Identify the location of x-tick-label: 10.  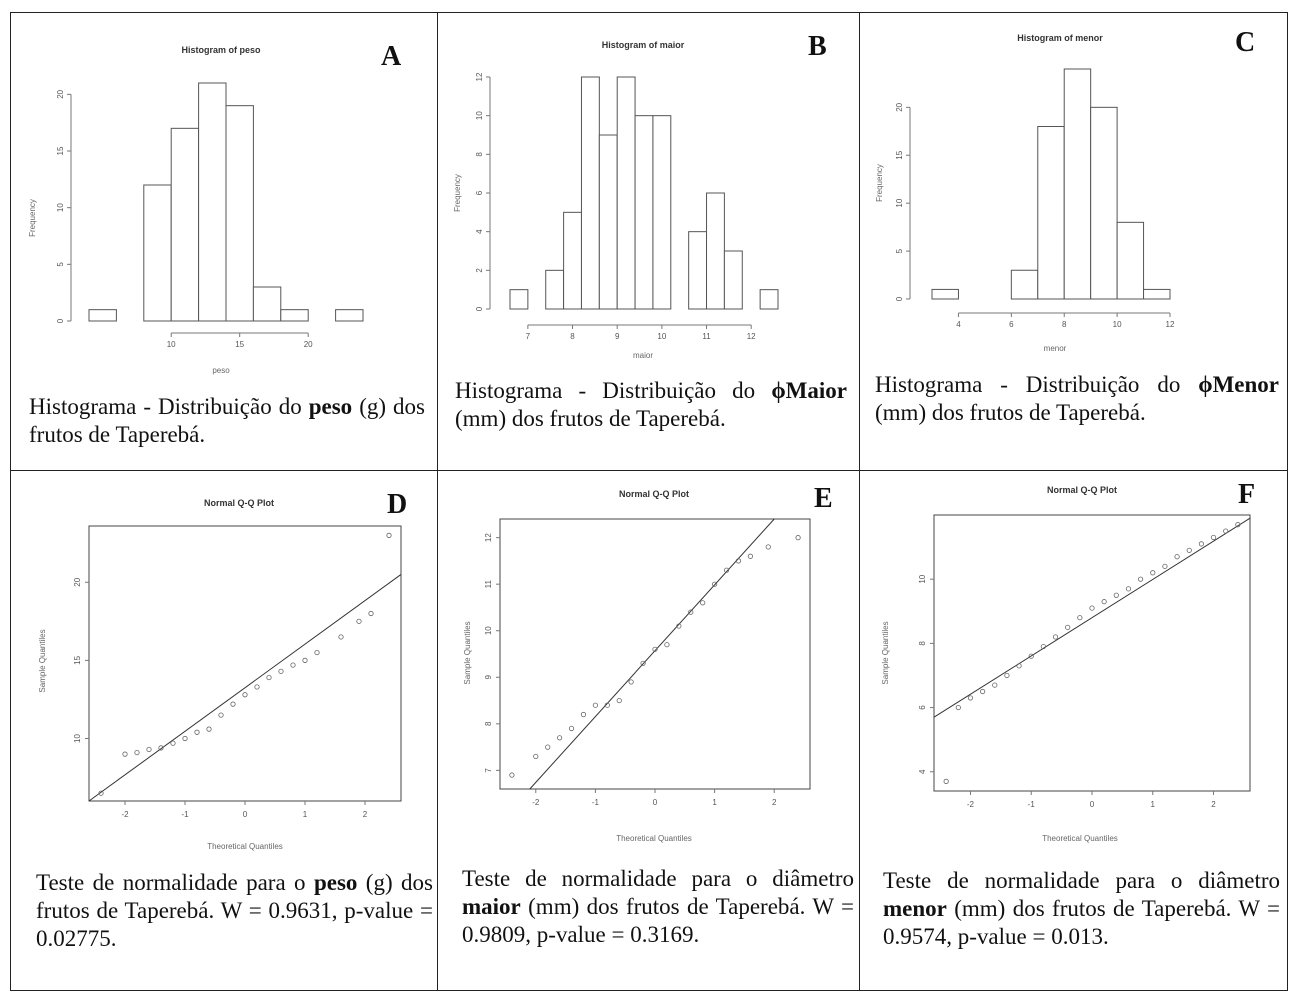
(1117, 324).